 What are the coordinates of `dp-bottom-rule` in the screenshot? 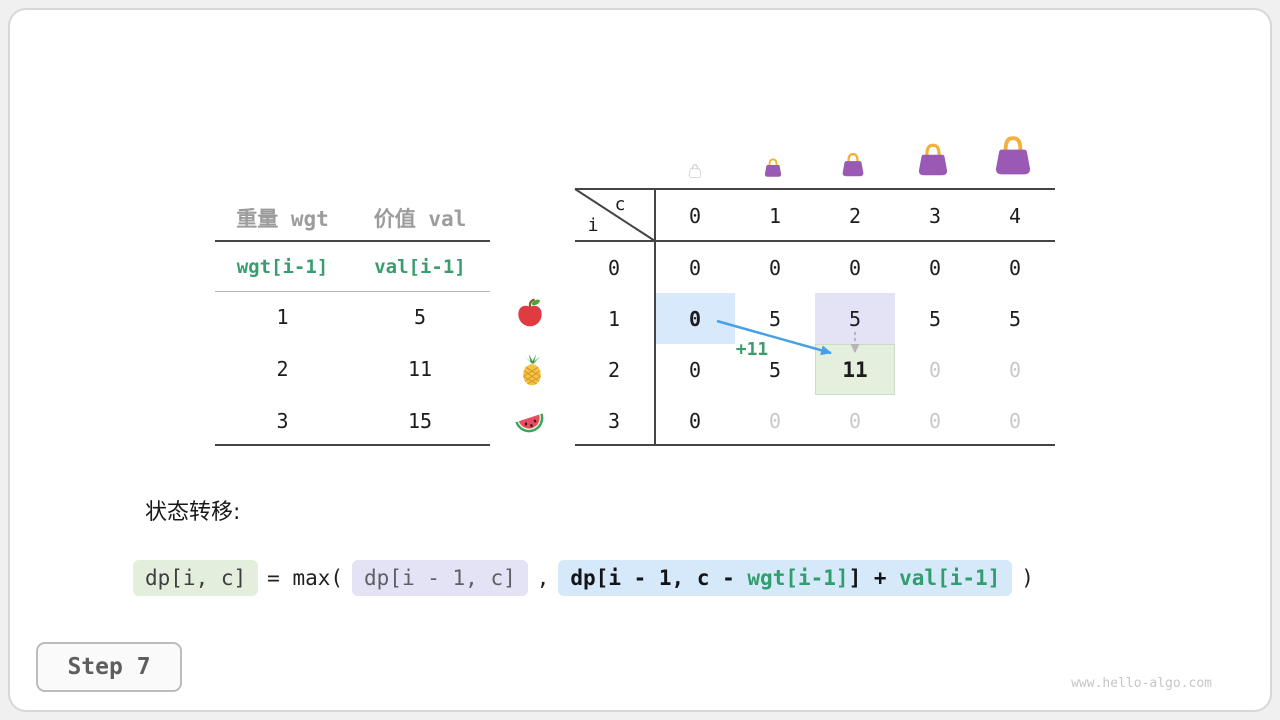 It's located at (815, 445).